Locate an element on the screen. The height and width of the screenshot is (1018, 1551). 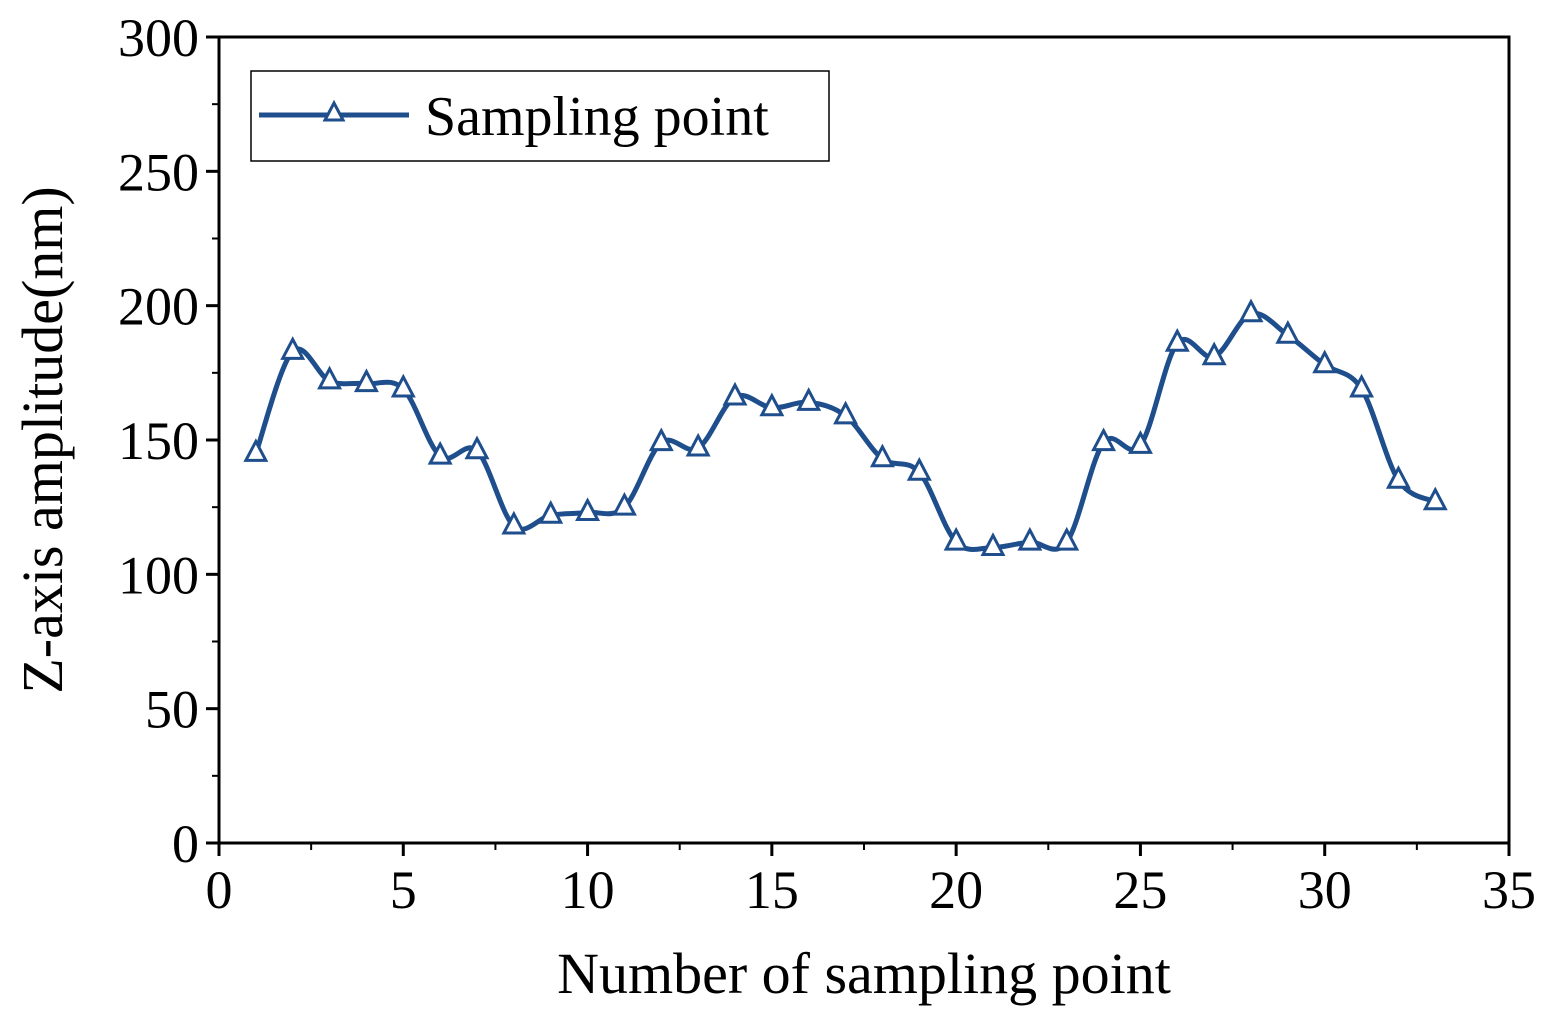
x-tick-label: 10 is located at coordinates (588, 890).